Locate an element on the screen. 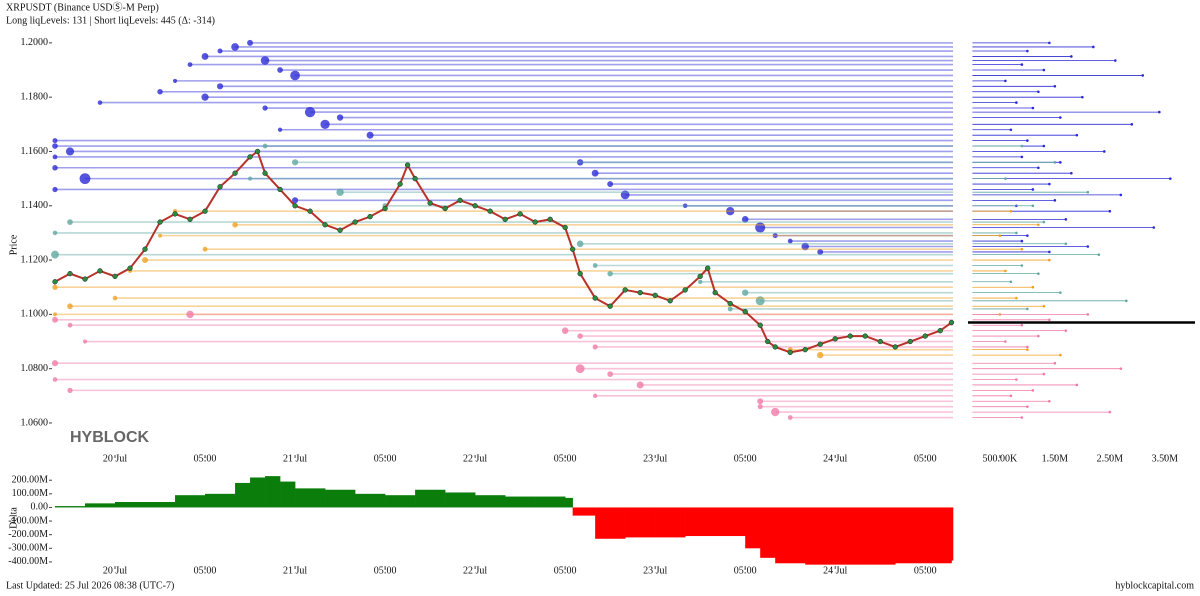  y-tick-label: -400.00M is located at coordinates (28, 561).